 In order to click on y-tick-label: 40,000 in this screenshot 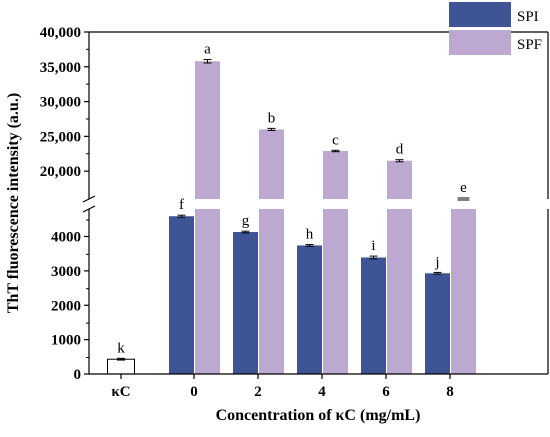, I will do `click(60, 33)`.